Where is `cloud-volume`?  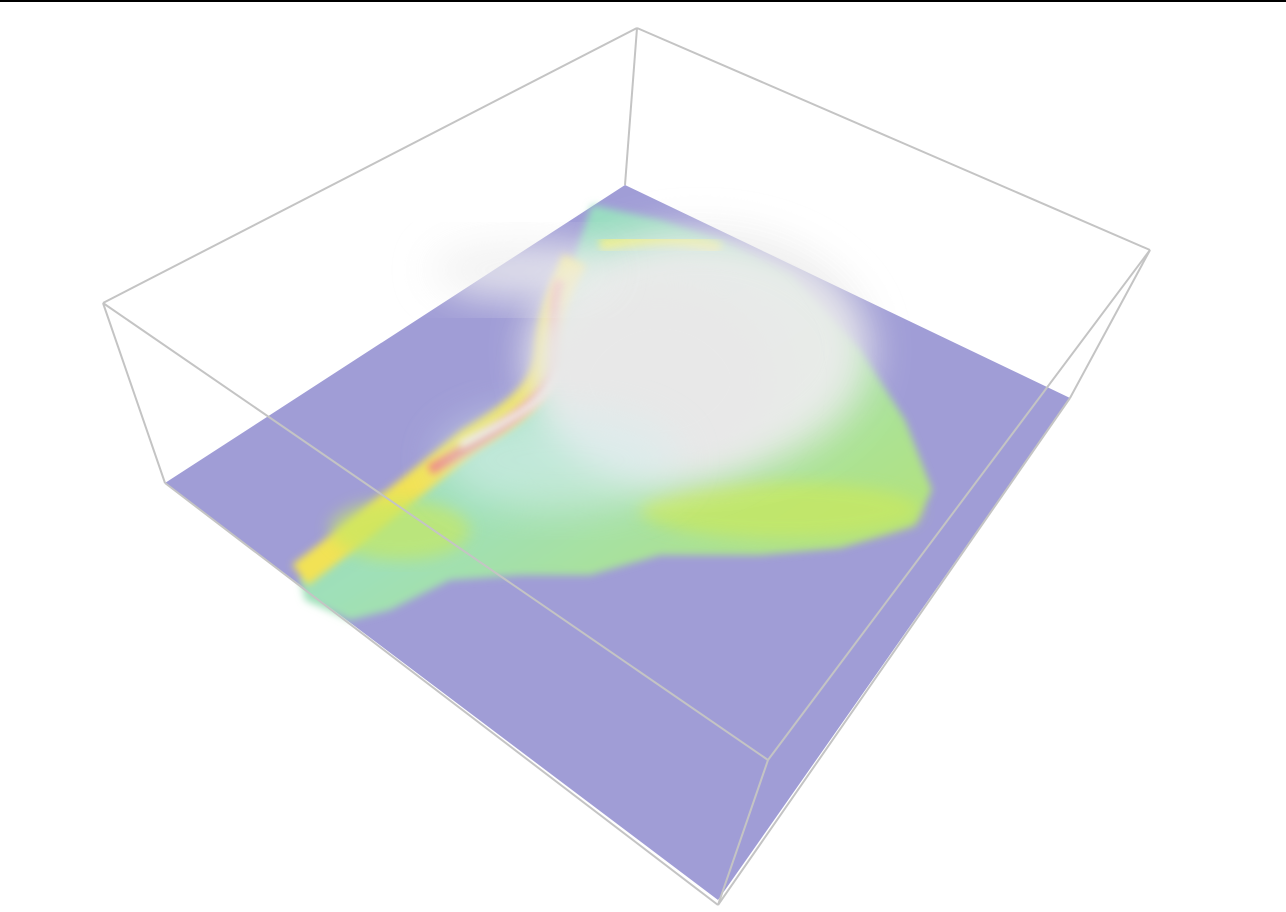 cloud-volume is located at coordinates (650, 370).